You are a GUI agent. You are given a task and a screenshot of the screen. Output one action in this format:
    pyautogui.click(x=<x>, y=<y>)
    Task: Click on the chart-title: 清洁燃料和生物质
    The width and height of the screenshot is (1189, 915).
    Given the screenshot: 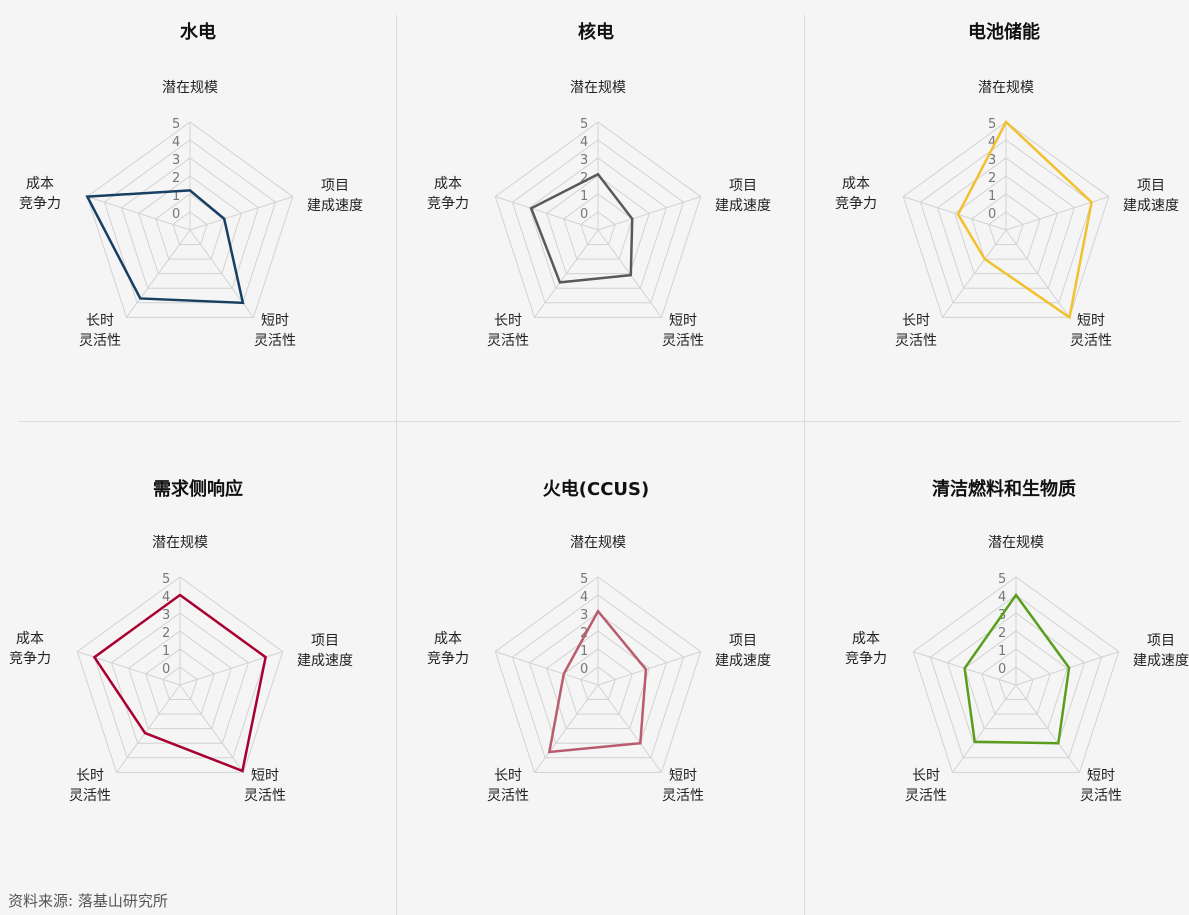 What is the action you would take?
    pyautogui.click(x=1004, y=489)
    